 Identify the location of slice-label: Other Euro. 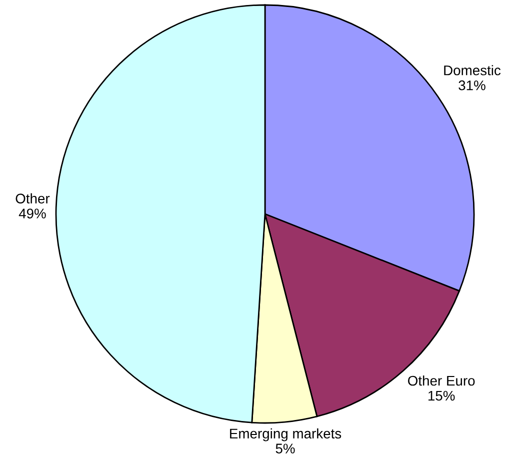
(441, 380).